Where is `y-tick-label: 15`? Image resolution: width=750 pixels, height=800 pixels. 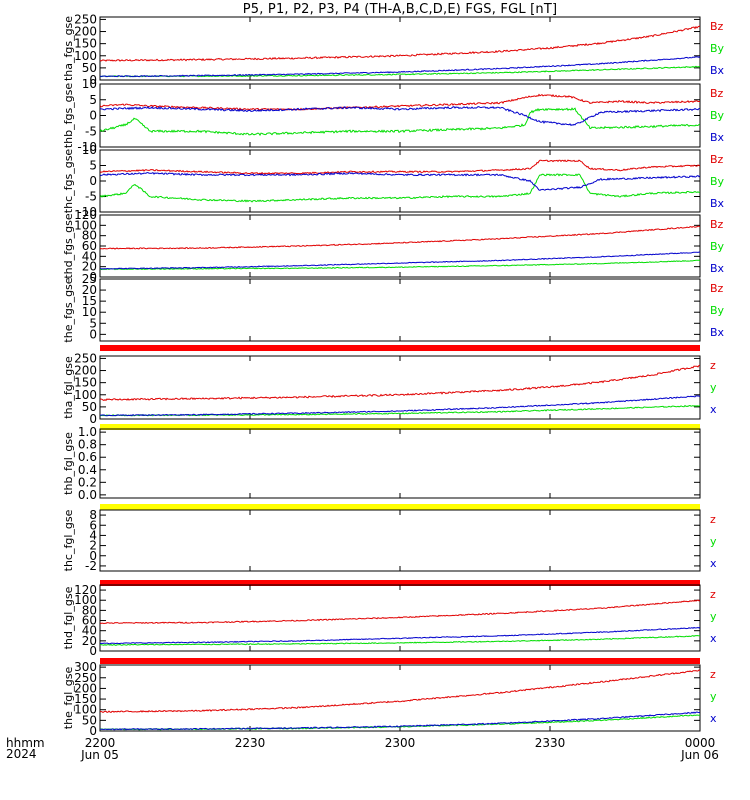 y-tick-label: 15 is located at coordinates (89, 301).